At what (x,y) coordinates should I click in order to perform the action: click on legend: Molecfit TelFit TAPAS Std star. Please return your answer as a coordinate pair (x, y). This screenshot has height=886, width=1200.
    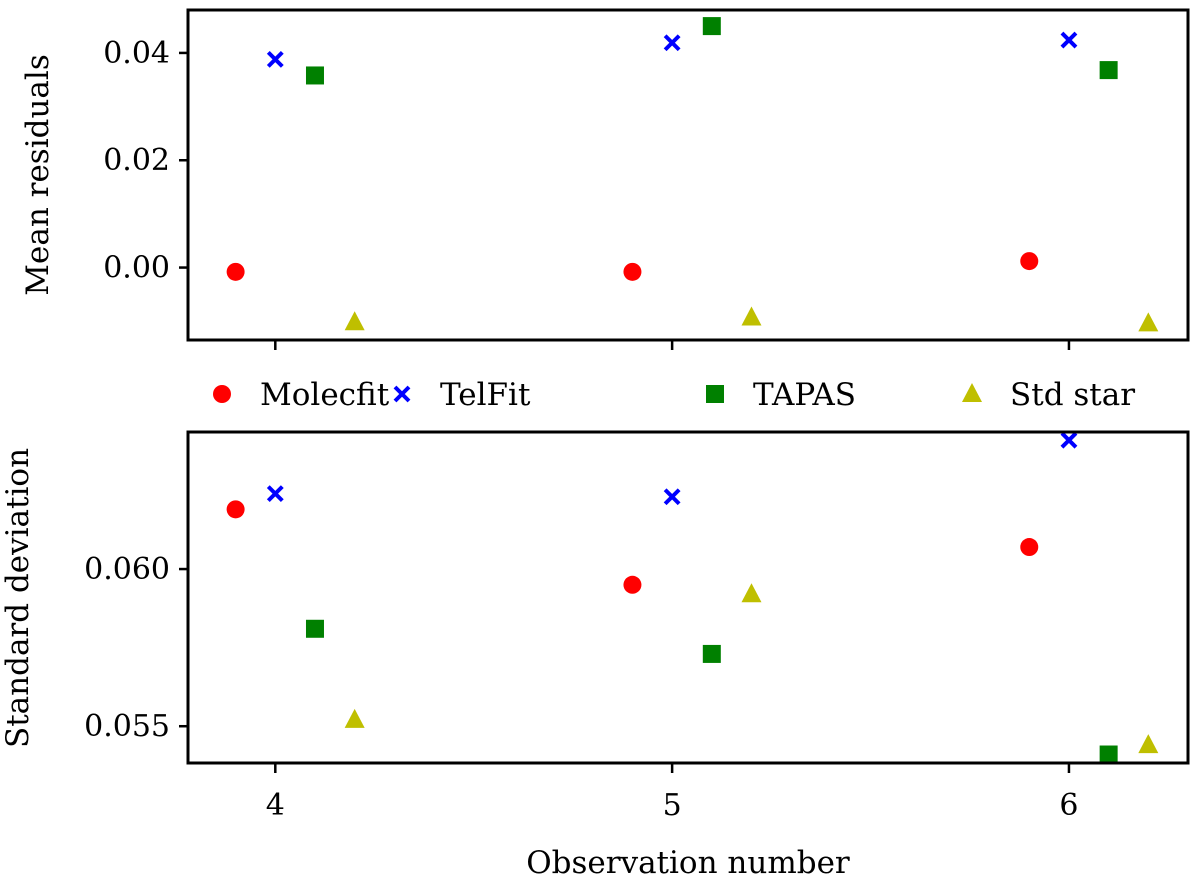
    Looking at the image, I should click on (674, 395).